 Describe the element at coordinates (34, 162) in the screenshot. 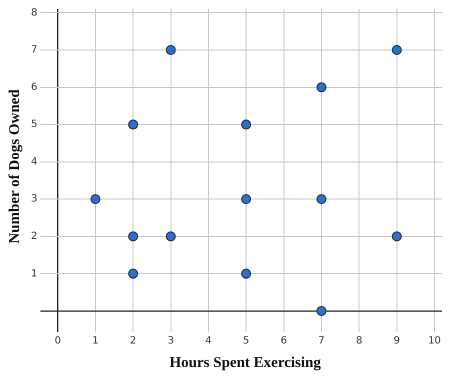

I see `y-tick-label: 4` at that location.